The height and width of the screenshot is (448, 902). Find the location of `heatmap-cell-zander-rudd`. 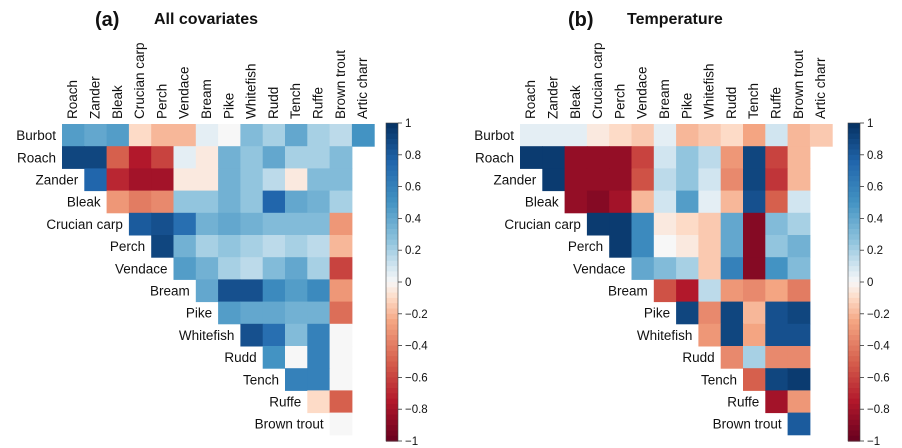

heatmap-cell-zander-rudd is located at coordinates (274, 180).